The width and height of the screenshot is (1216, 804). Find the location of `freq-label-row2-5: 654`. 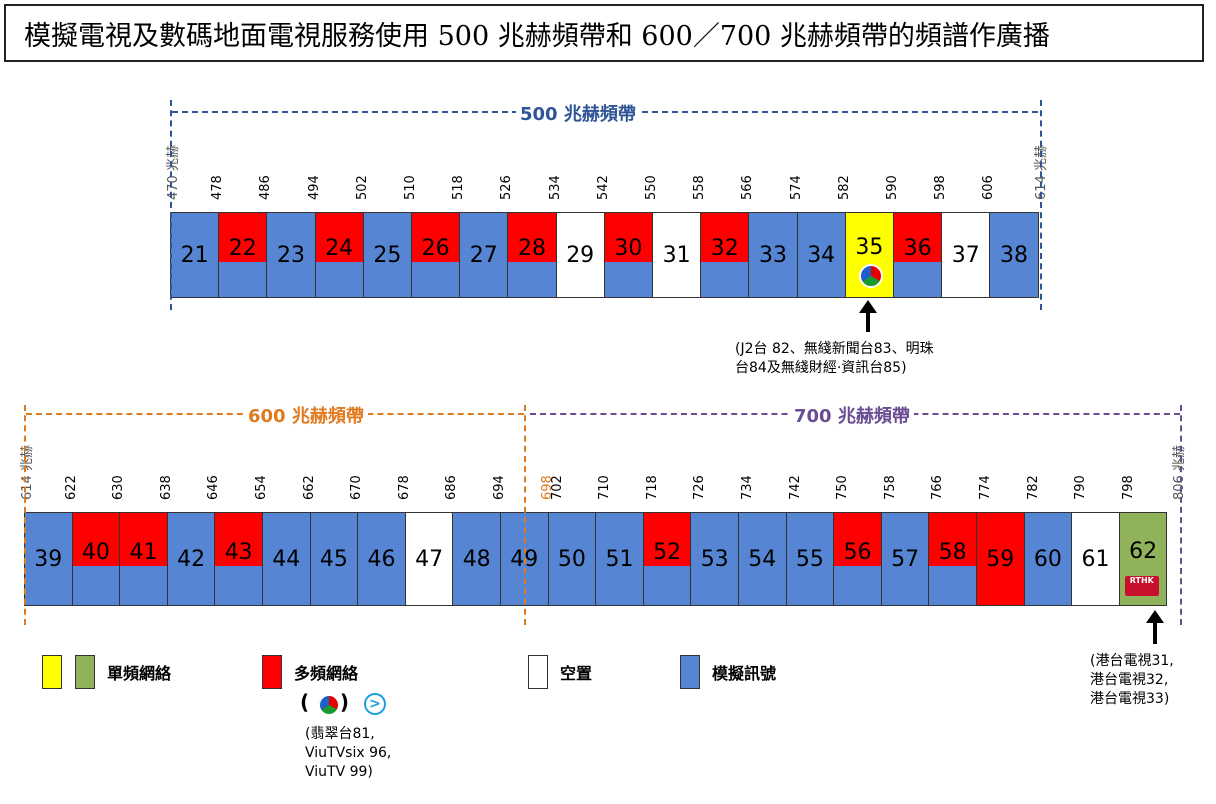

freq-label-row2-5: 654 is located at coordinates (261, 487).